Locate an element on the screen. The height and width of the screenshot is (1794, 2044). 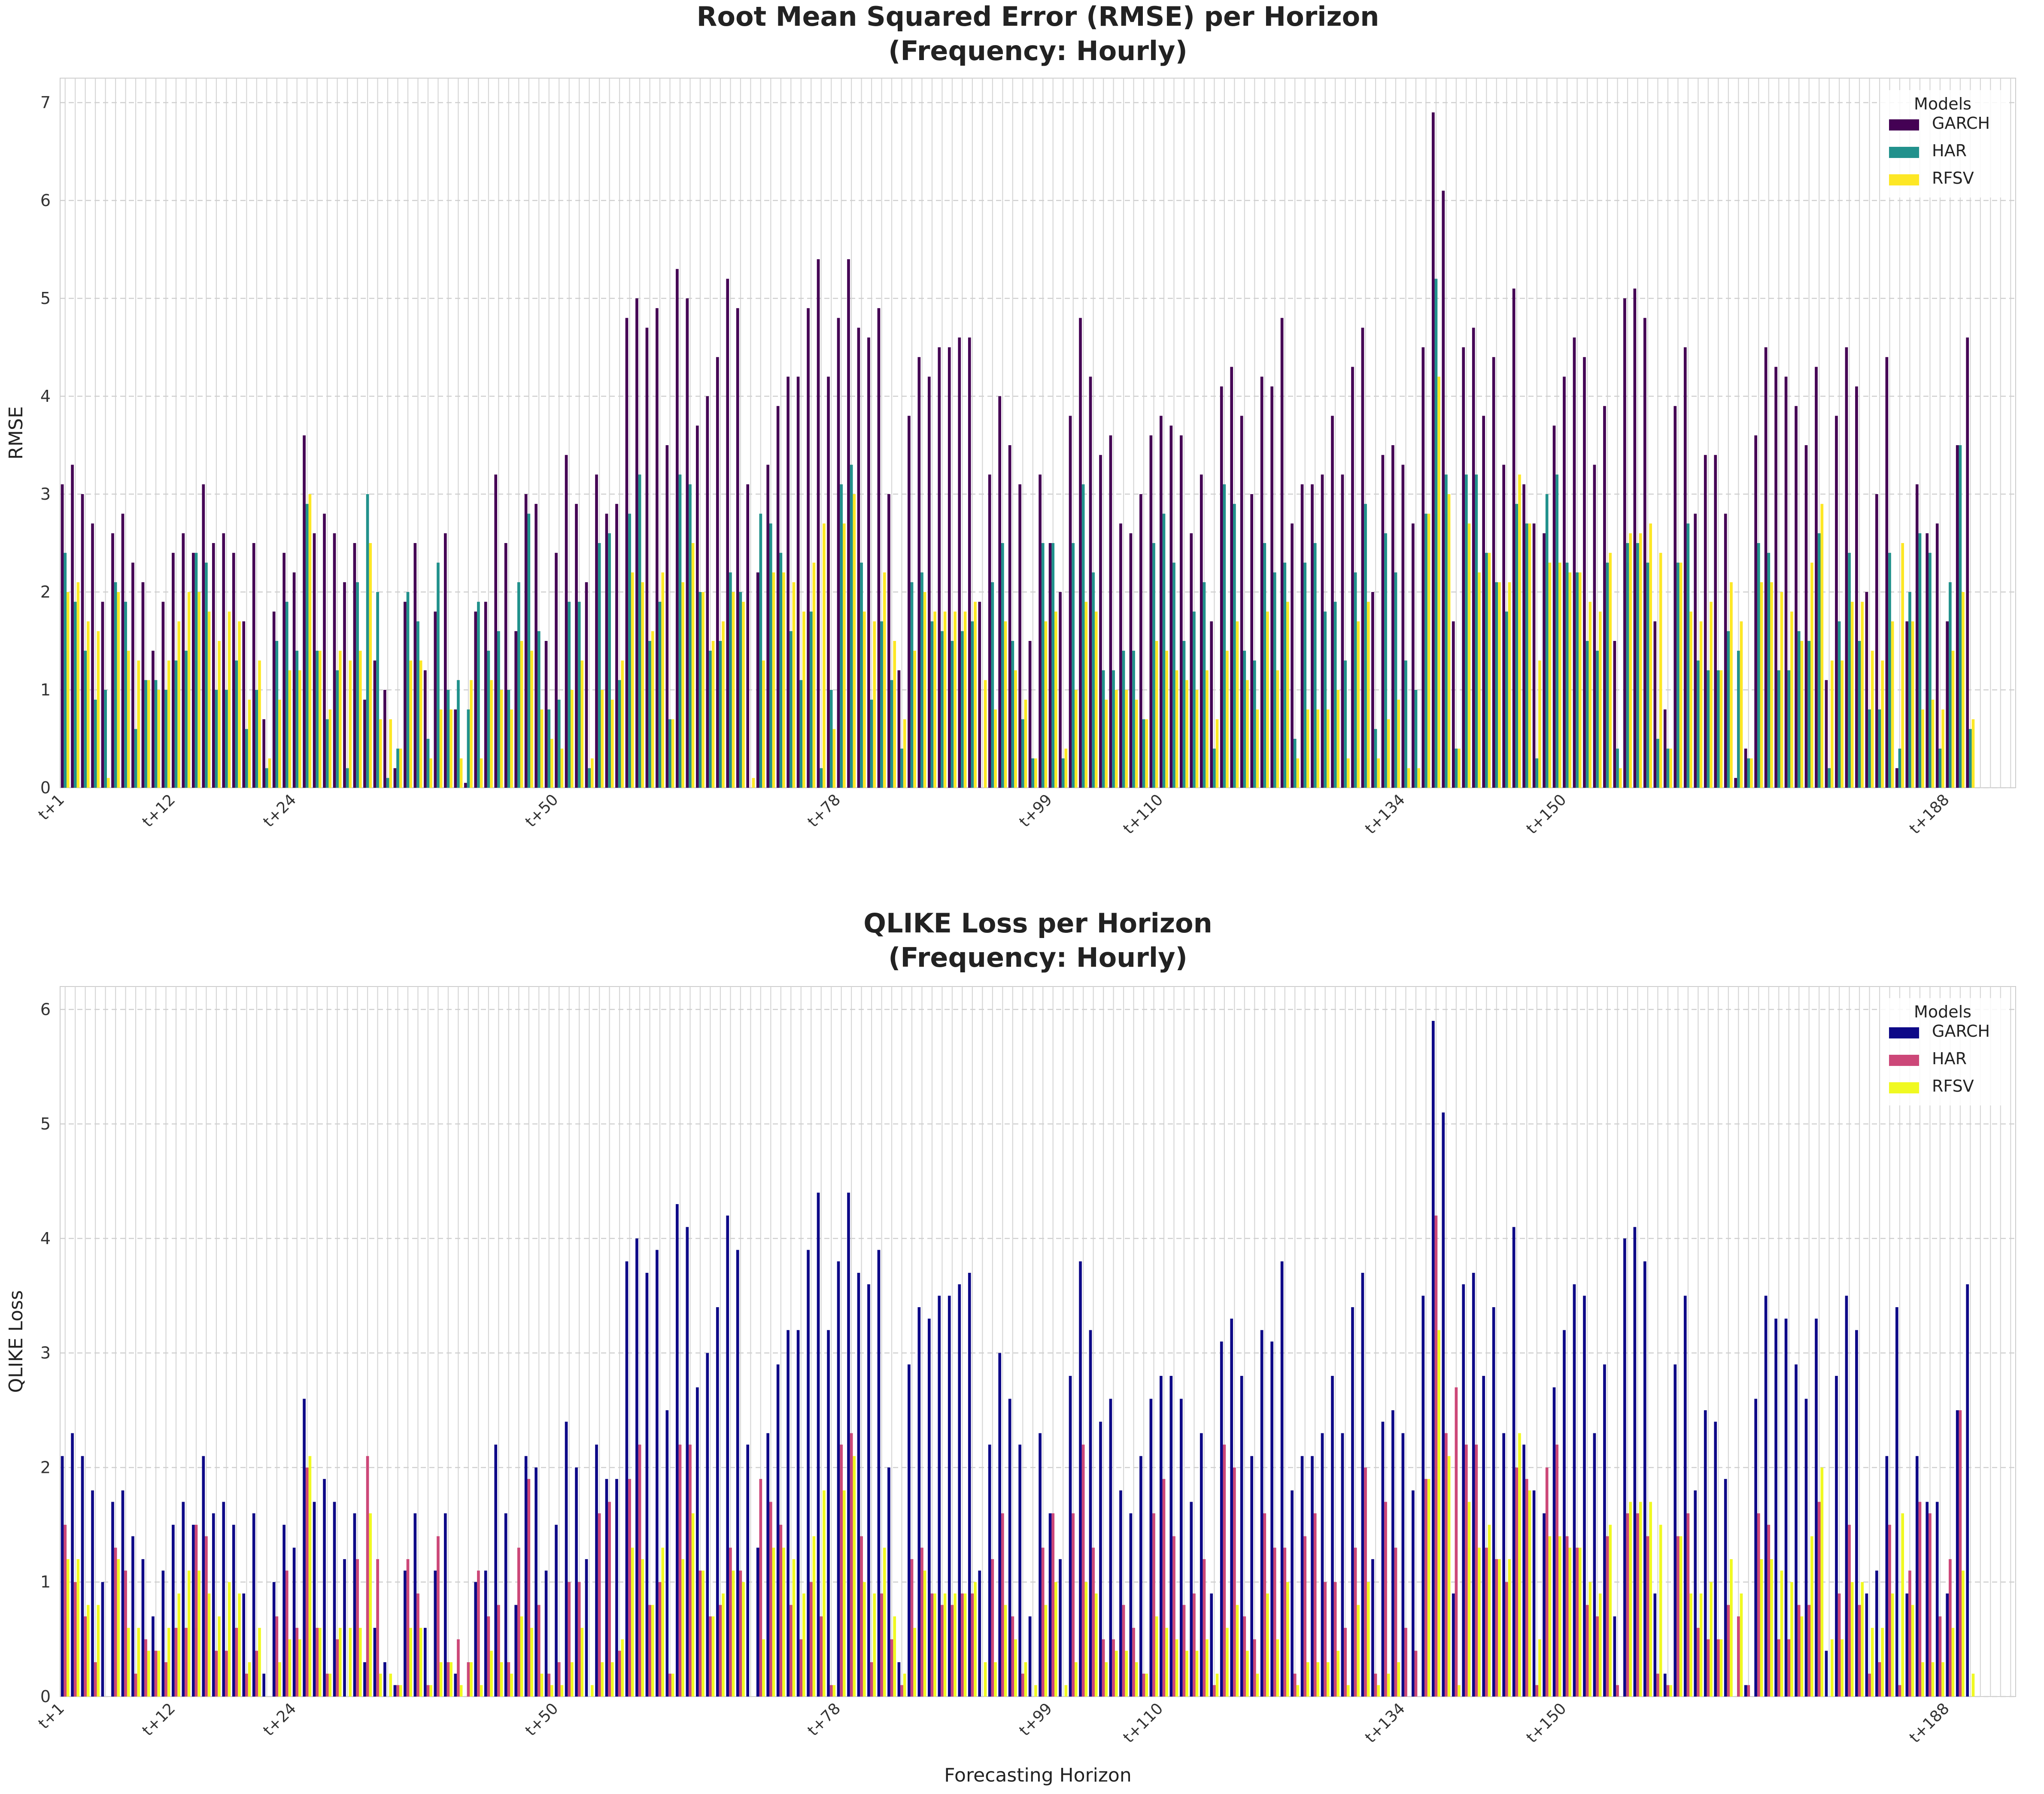
y-axis-label: RMSE is located at coordinates (16, 432).